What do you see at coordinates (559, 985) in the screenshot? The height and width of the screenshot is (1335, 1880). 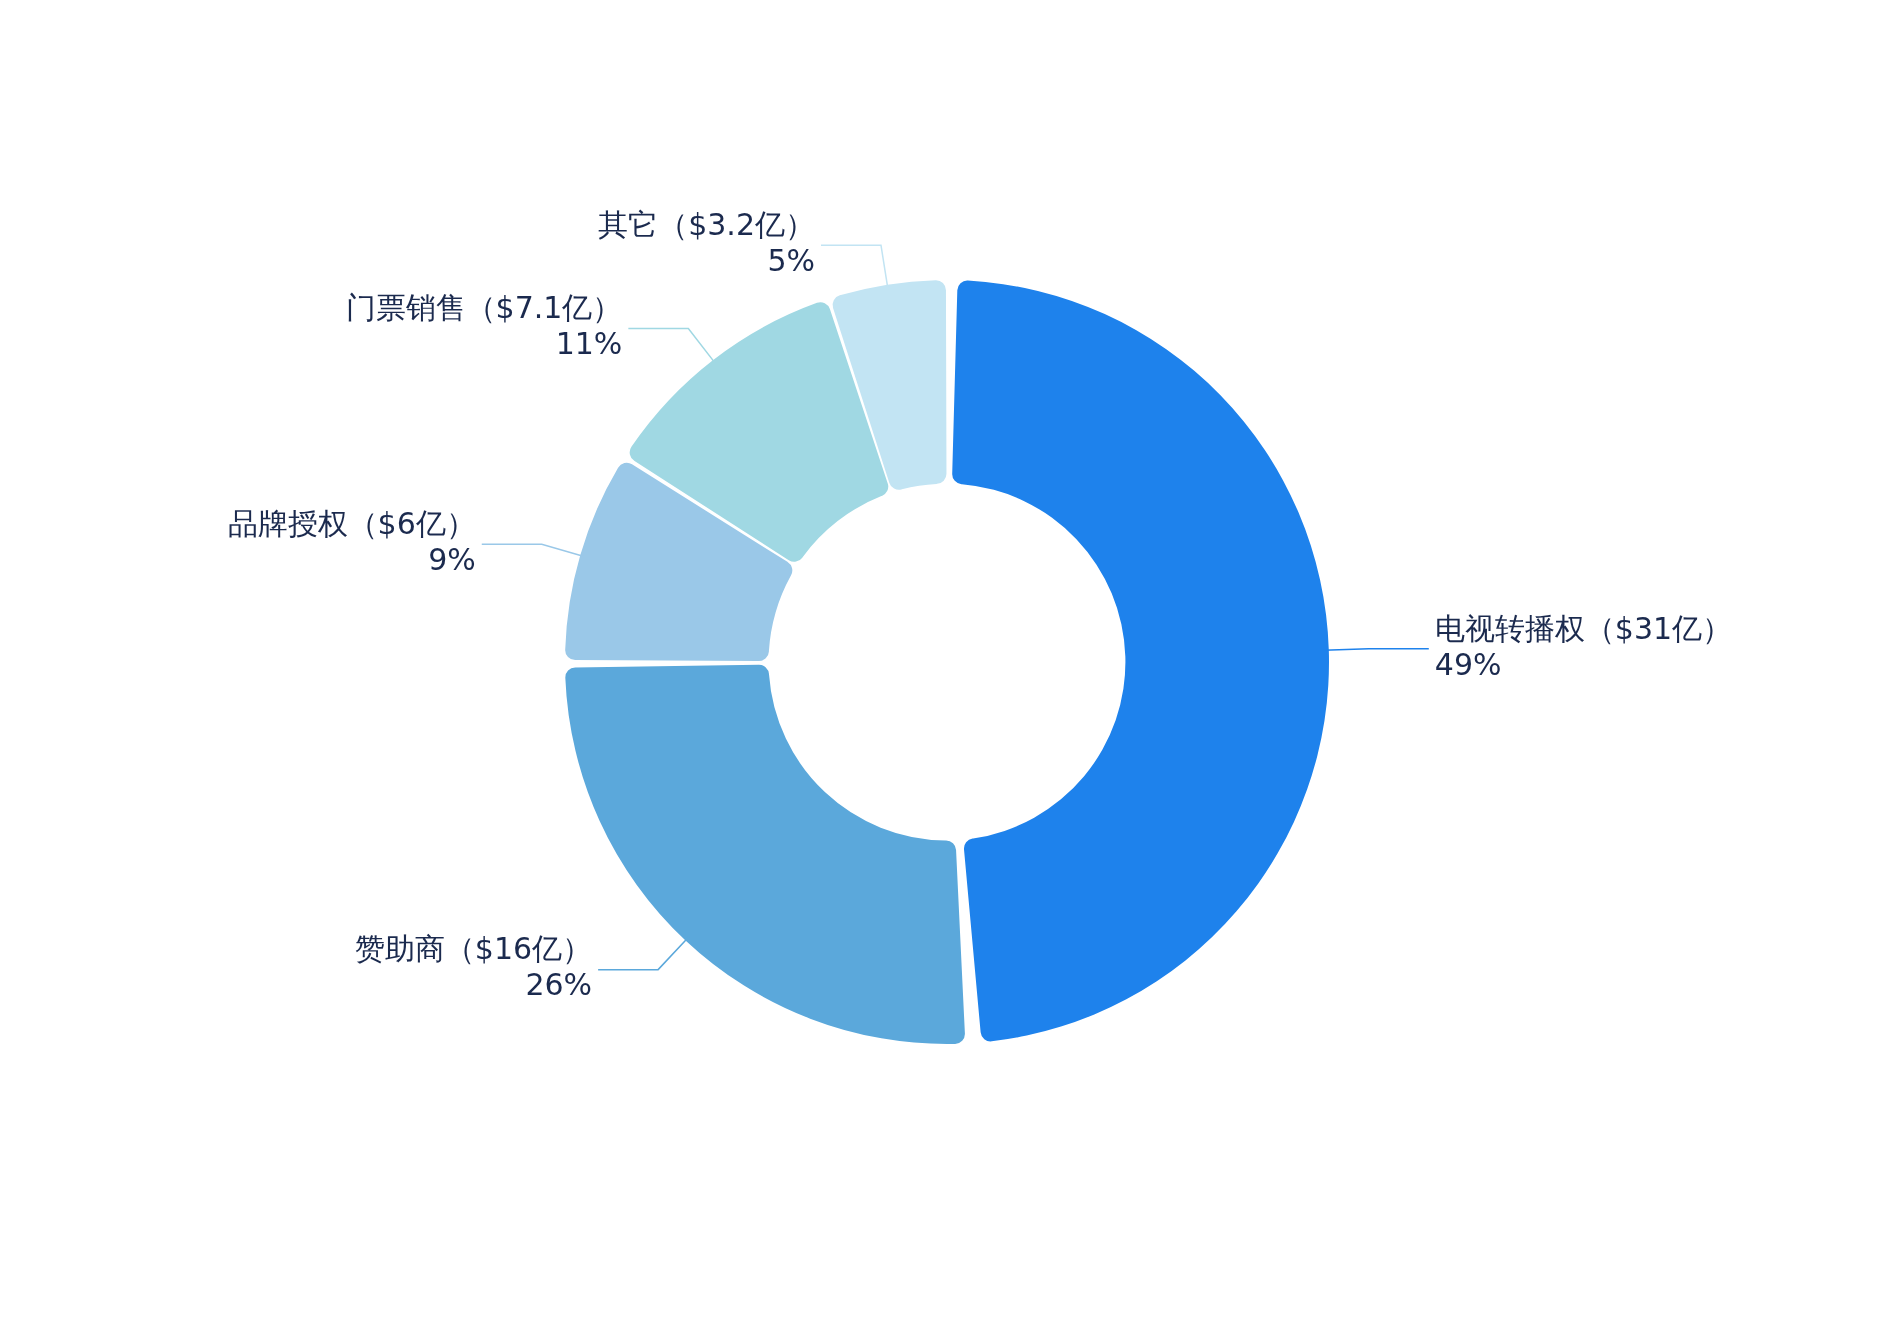 I see `data-label: 26%` at bounding box center [559, 985].